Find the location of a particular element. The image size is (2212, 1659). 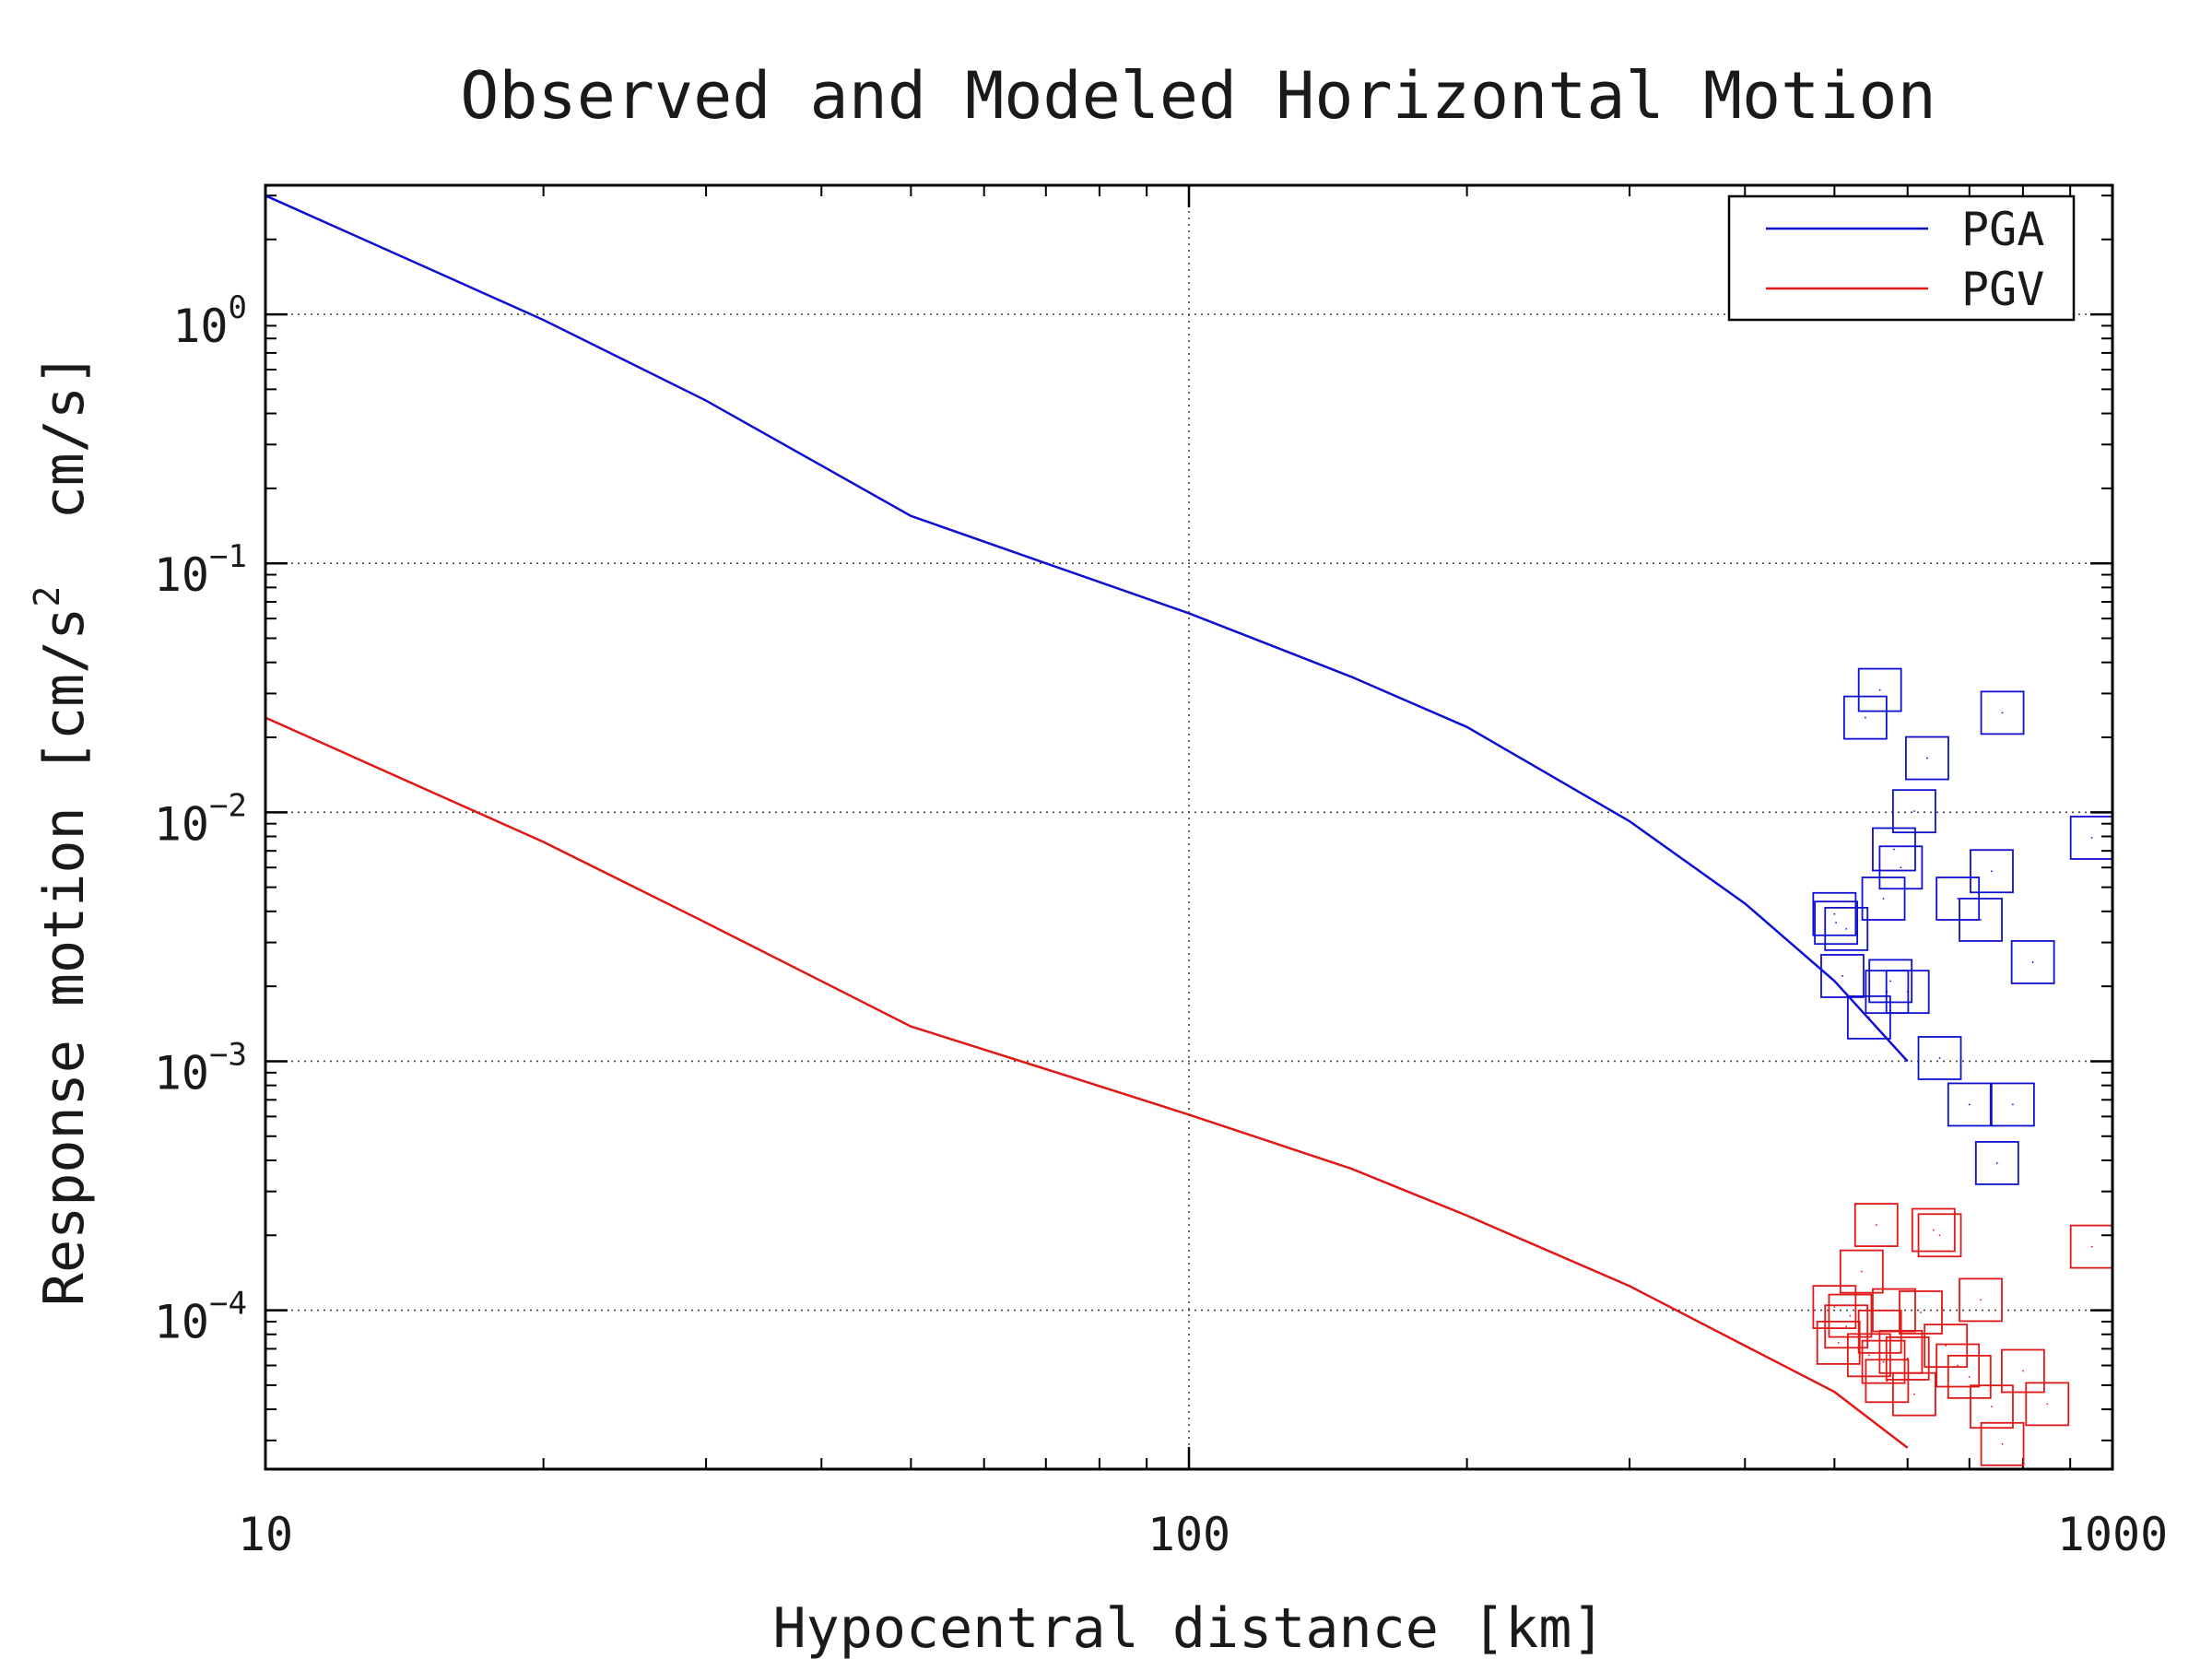

y-axis-label-main: Response motion [cm/s is located at coordinates (64, 957).